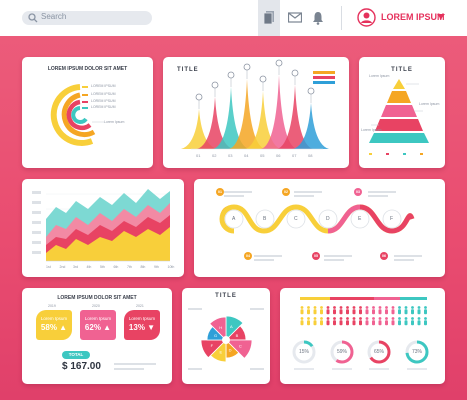 This screenshot has height=400, width=467. Describe the element at coordinates (103, 101) in the screenshot. I see `radial-label-3: LOREM IPSUM` at that location.